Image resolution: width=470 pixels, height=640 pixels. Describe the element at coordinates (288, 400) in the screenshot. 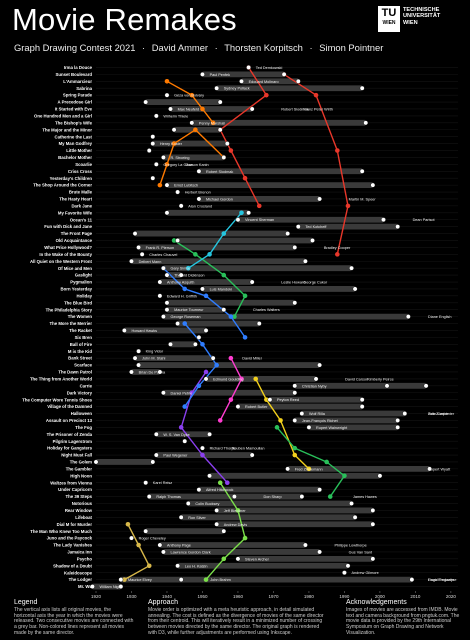

I see `director-label: Peyton Reed` at that location.